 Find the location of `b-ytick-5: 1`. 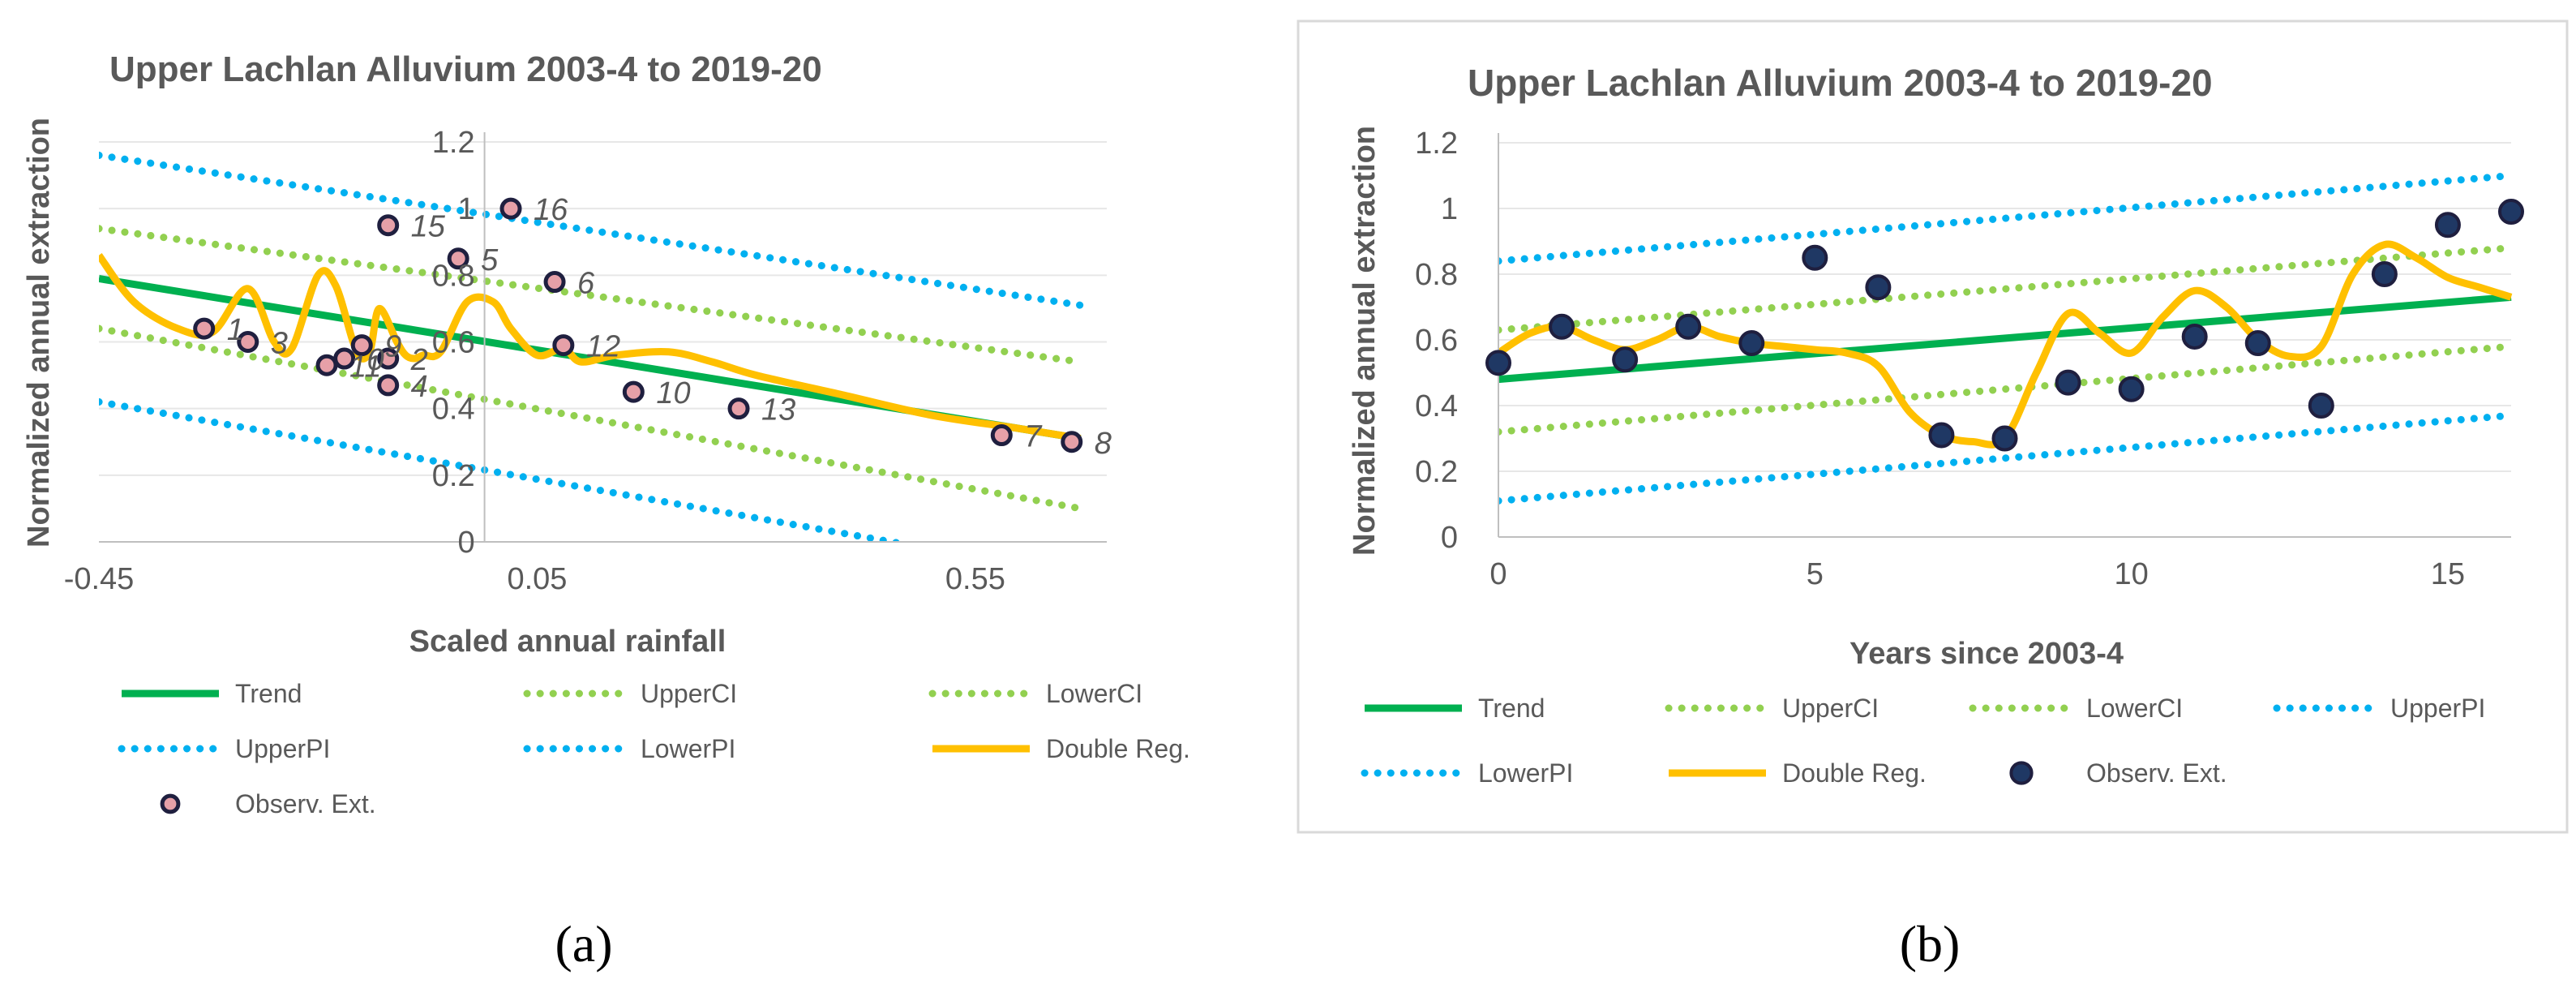

b-ytick-5: 1 is located at coordinates (1449, 209).